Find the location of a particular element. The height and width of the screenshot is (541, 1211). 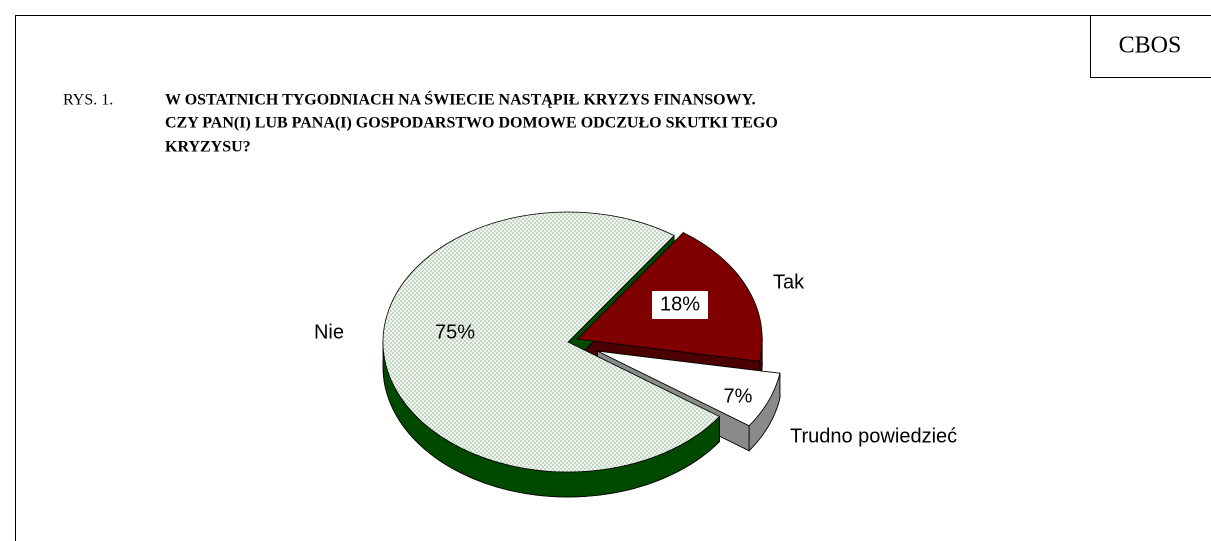

category-label: Tak is located at coordinates (789, 282).